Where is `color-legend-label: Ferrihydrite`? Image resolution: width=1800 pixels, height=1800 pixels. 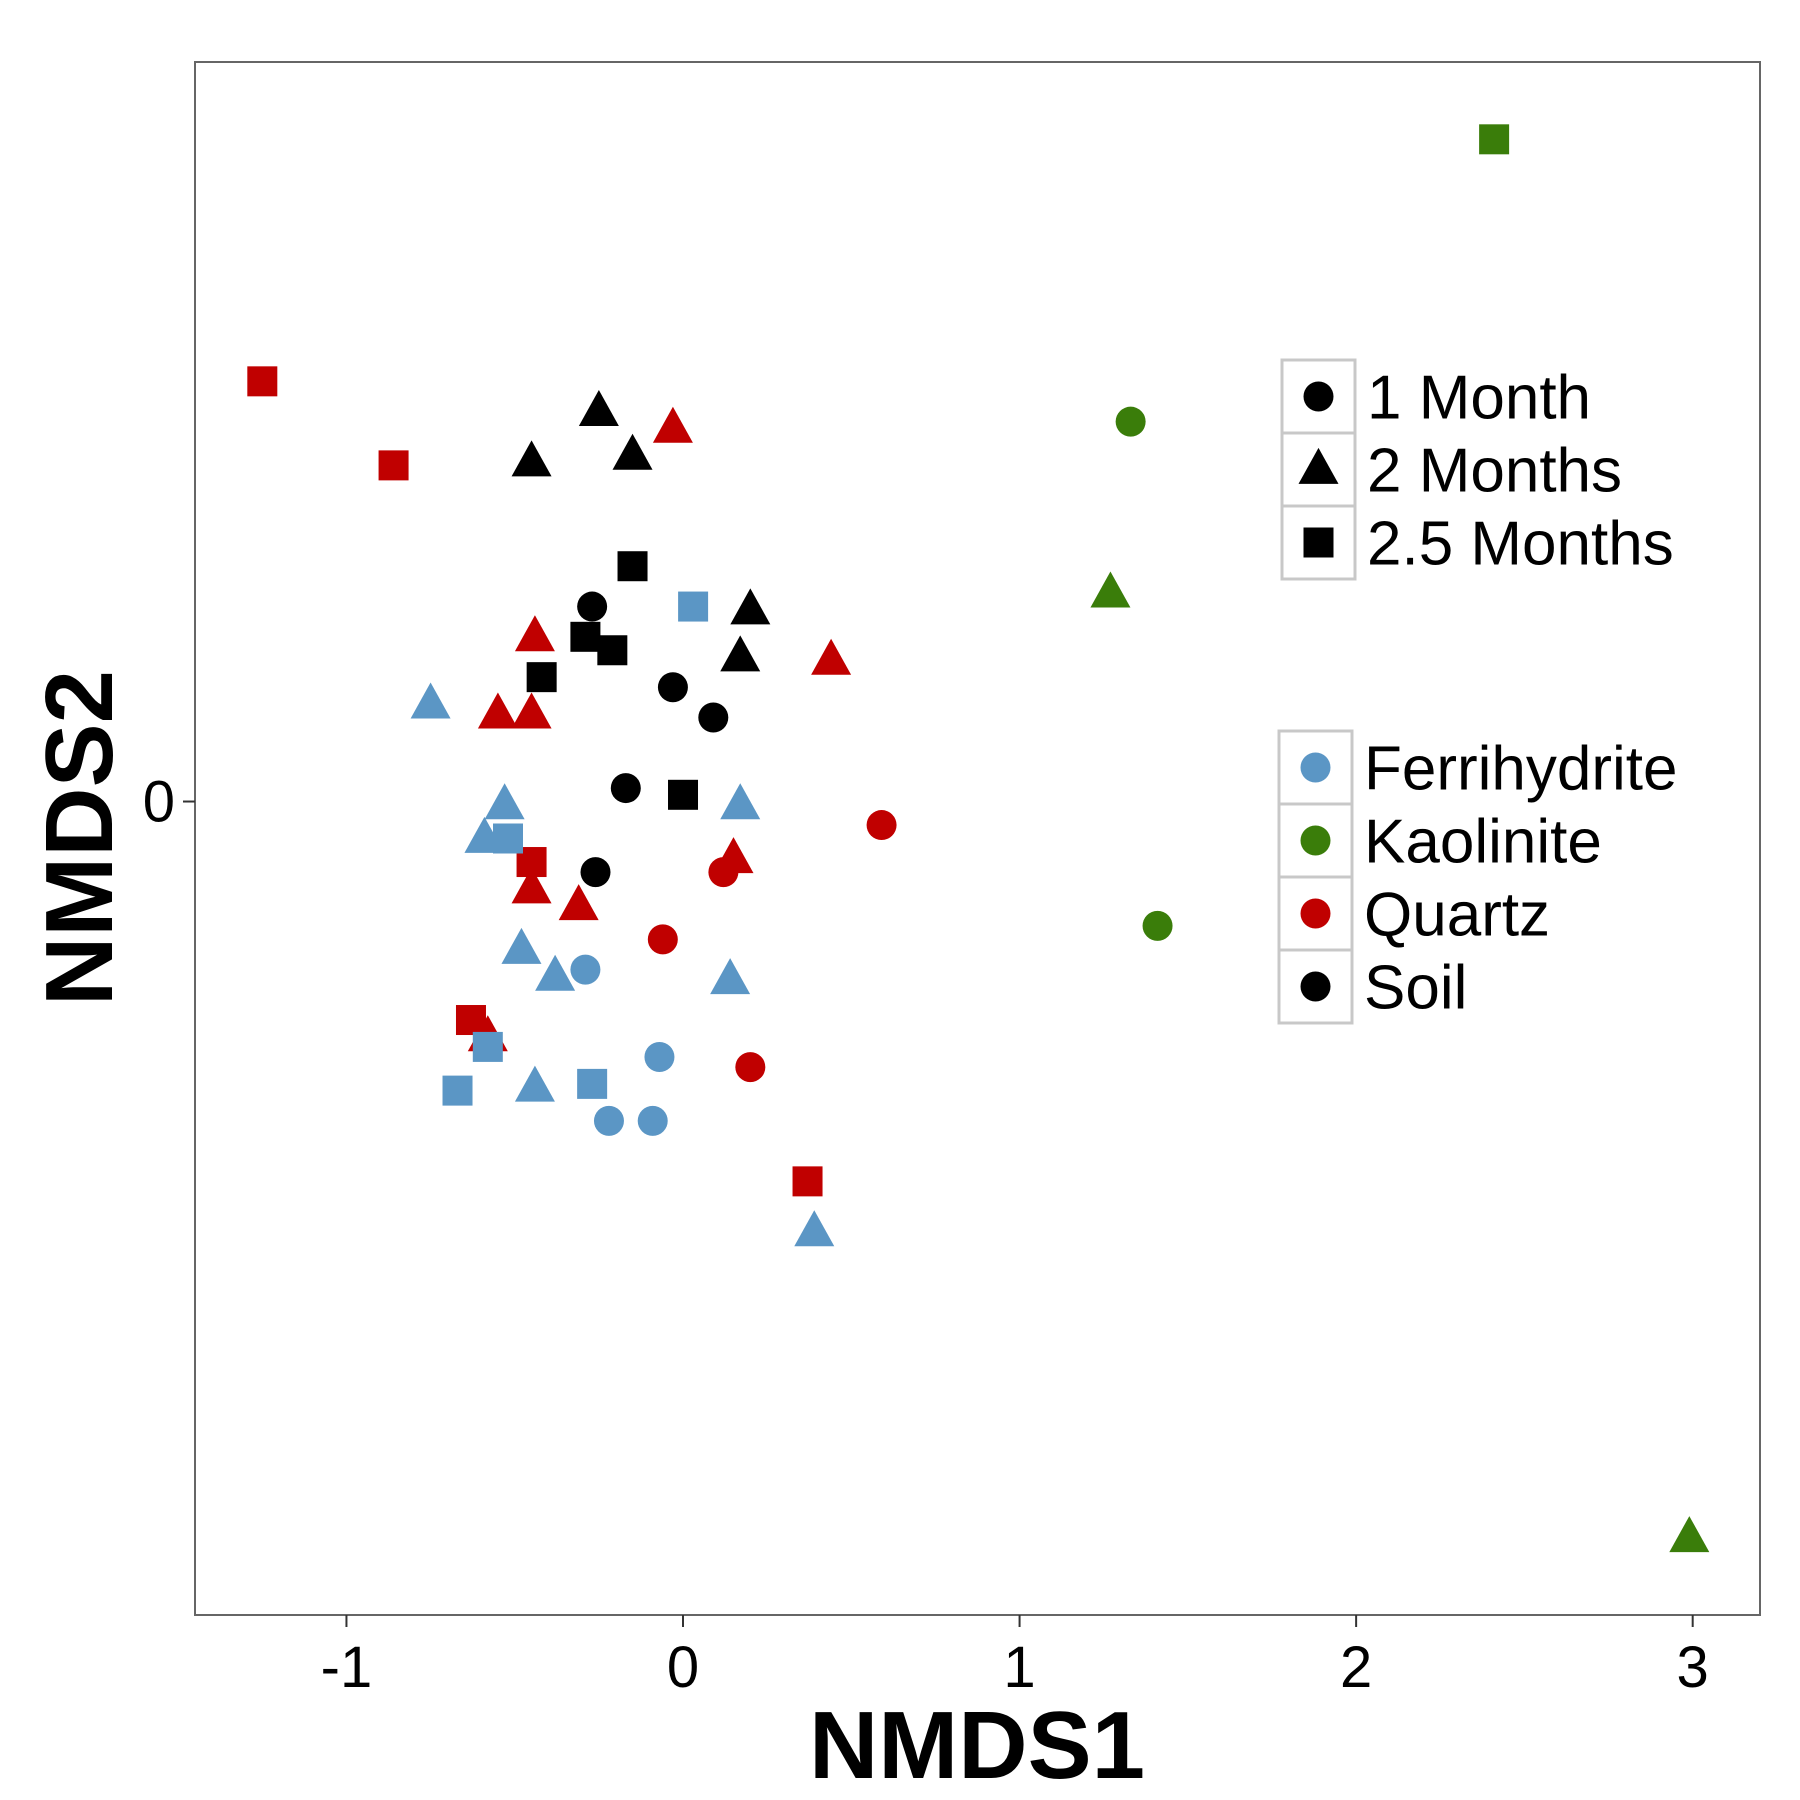 color-legend-label: Ferrihydrite is located at coordinates (1521, 769).